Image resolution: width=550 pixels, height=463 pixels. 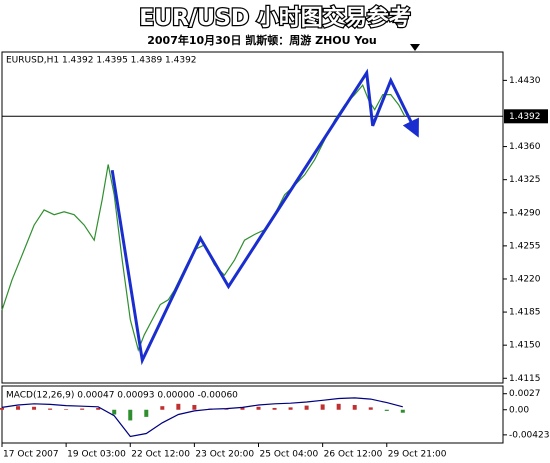 What do you see at coordinates (353, 455) in the screenshot?
I see `x-tick-label: 26 Oct 12:00` at bounding box center [353, 455].